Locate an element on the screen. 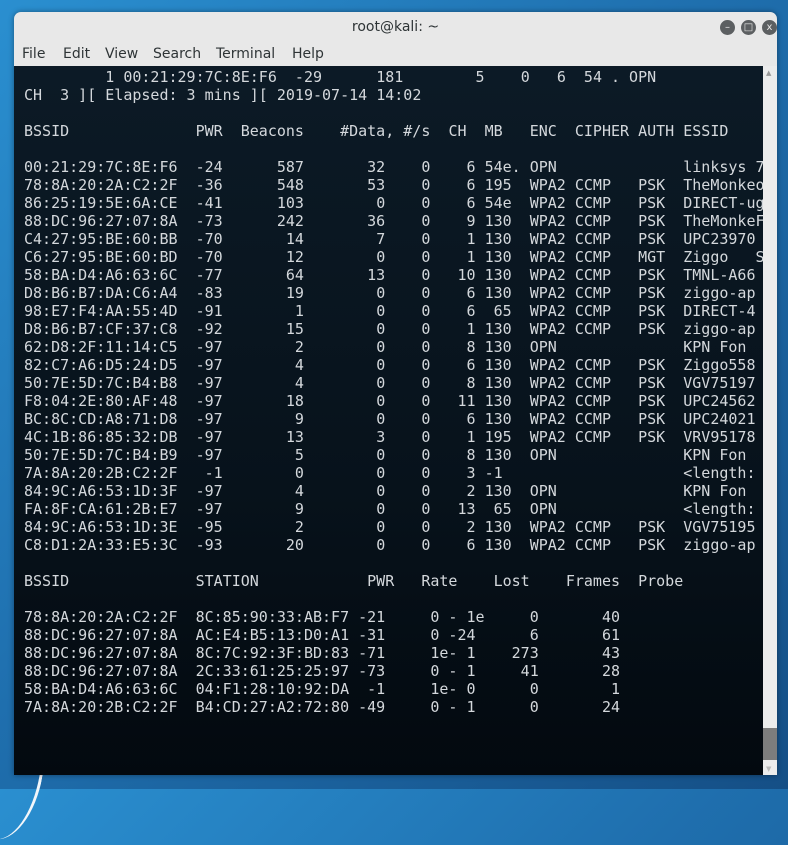 The image size is (788, 845). ap-header-essid: ESSID is located at coordinates (706, 131).